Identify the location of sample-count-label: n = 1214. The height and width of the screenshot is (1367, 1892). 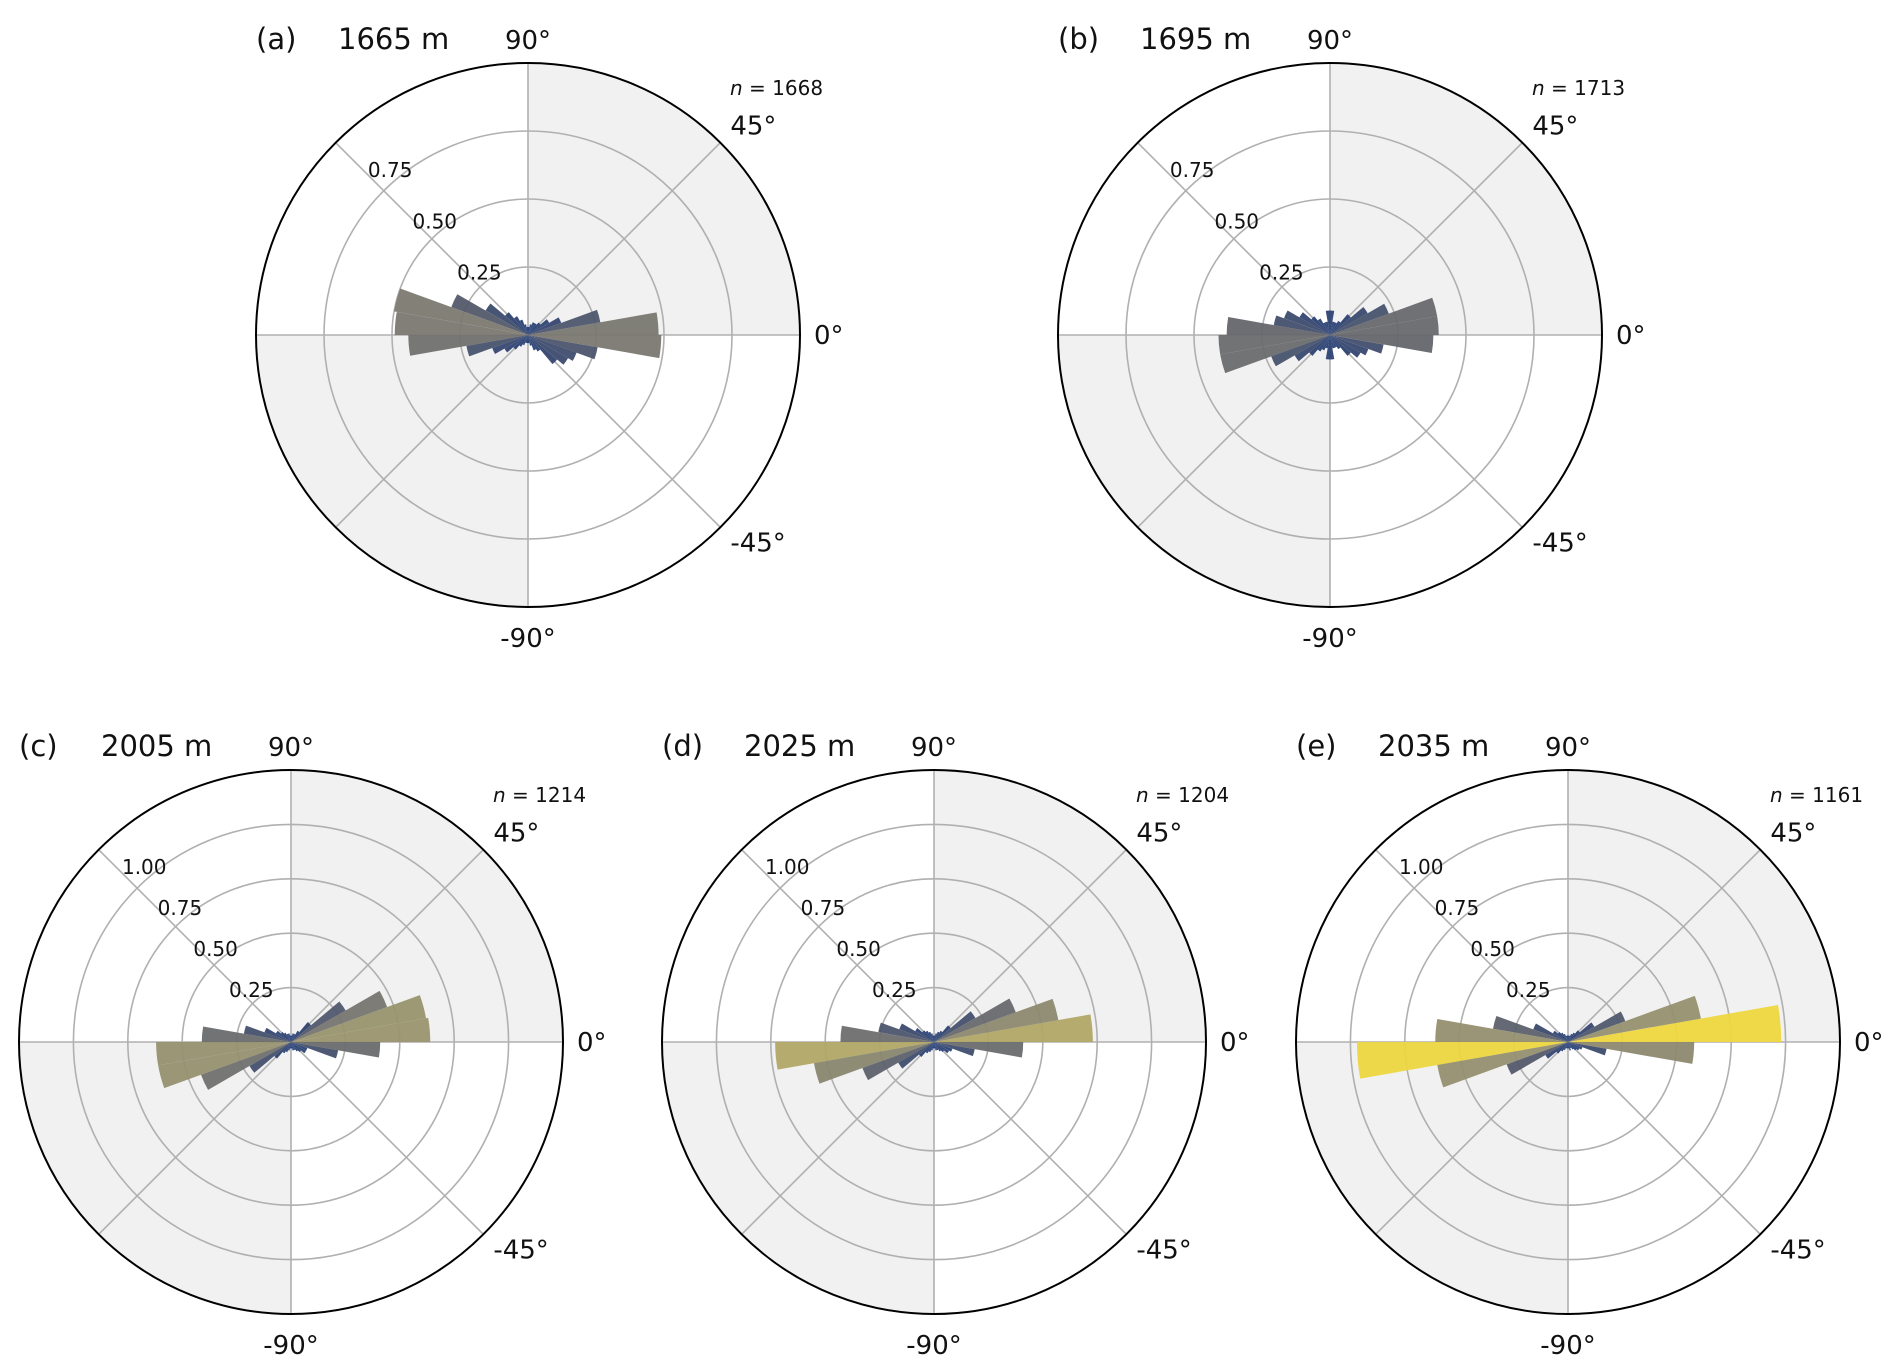
(539, 795).